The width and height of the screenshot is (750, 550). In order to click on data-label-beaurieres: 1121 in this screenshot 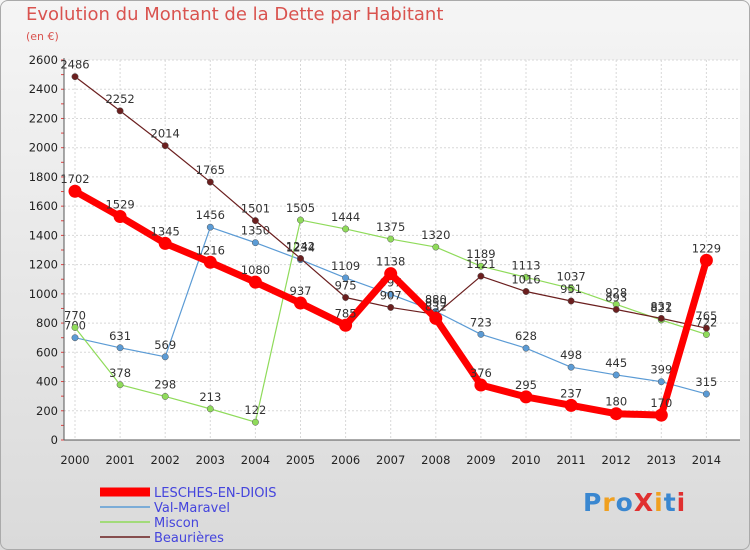, I will do `click(480, 264)`.